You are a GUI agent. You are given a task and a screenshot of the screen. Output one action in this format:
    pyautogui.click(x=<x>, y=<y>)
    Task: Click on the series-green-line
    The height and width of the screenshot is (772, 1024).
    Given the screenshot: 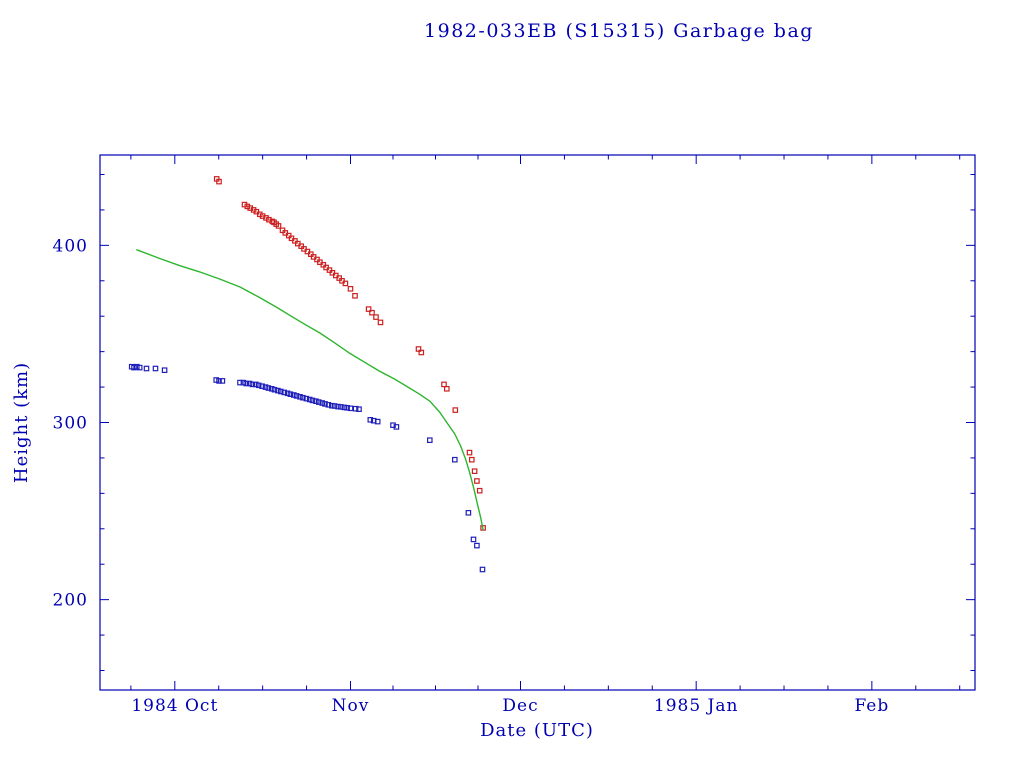 What is the action you would take?
    pyautogui.click(x=310, y=390)
    